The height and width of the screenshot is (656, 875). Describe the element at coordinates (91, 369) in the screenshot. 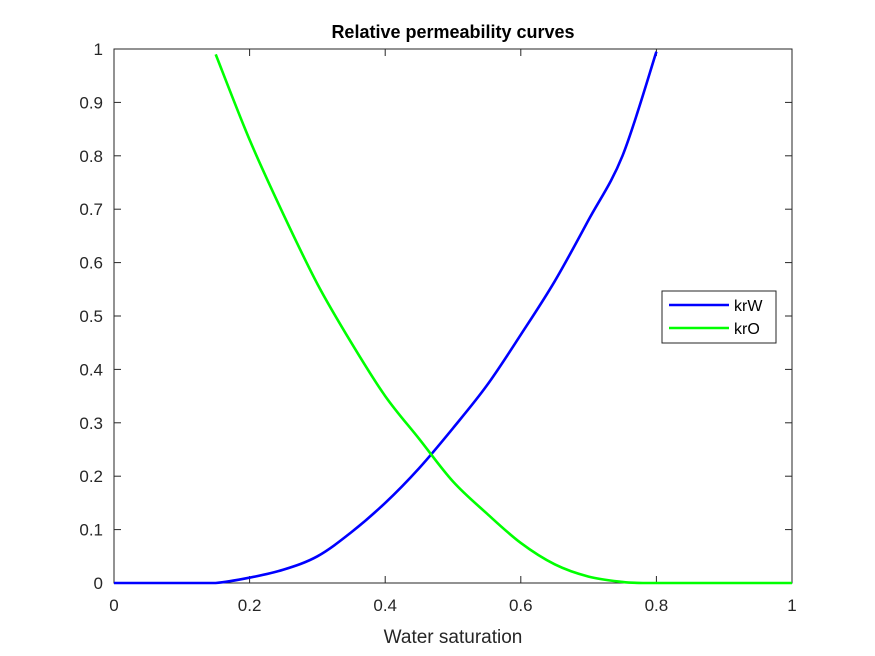

I see `y-tick-label: 0.4` at that location.